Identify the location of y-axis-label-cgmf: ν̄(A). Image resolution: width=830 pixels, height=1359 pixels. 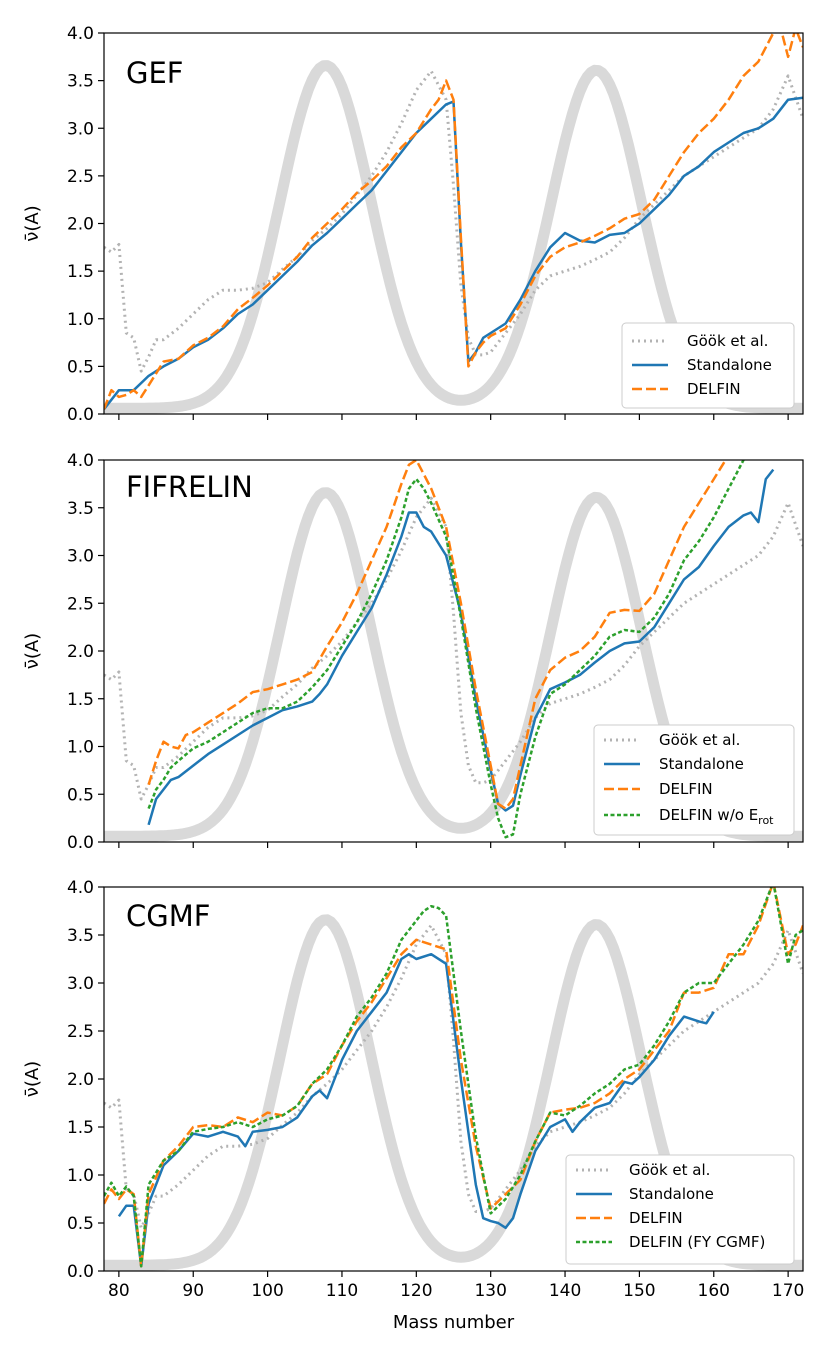
(32, 1079).